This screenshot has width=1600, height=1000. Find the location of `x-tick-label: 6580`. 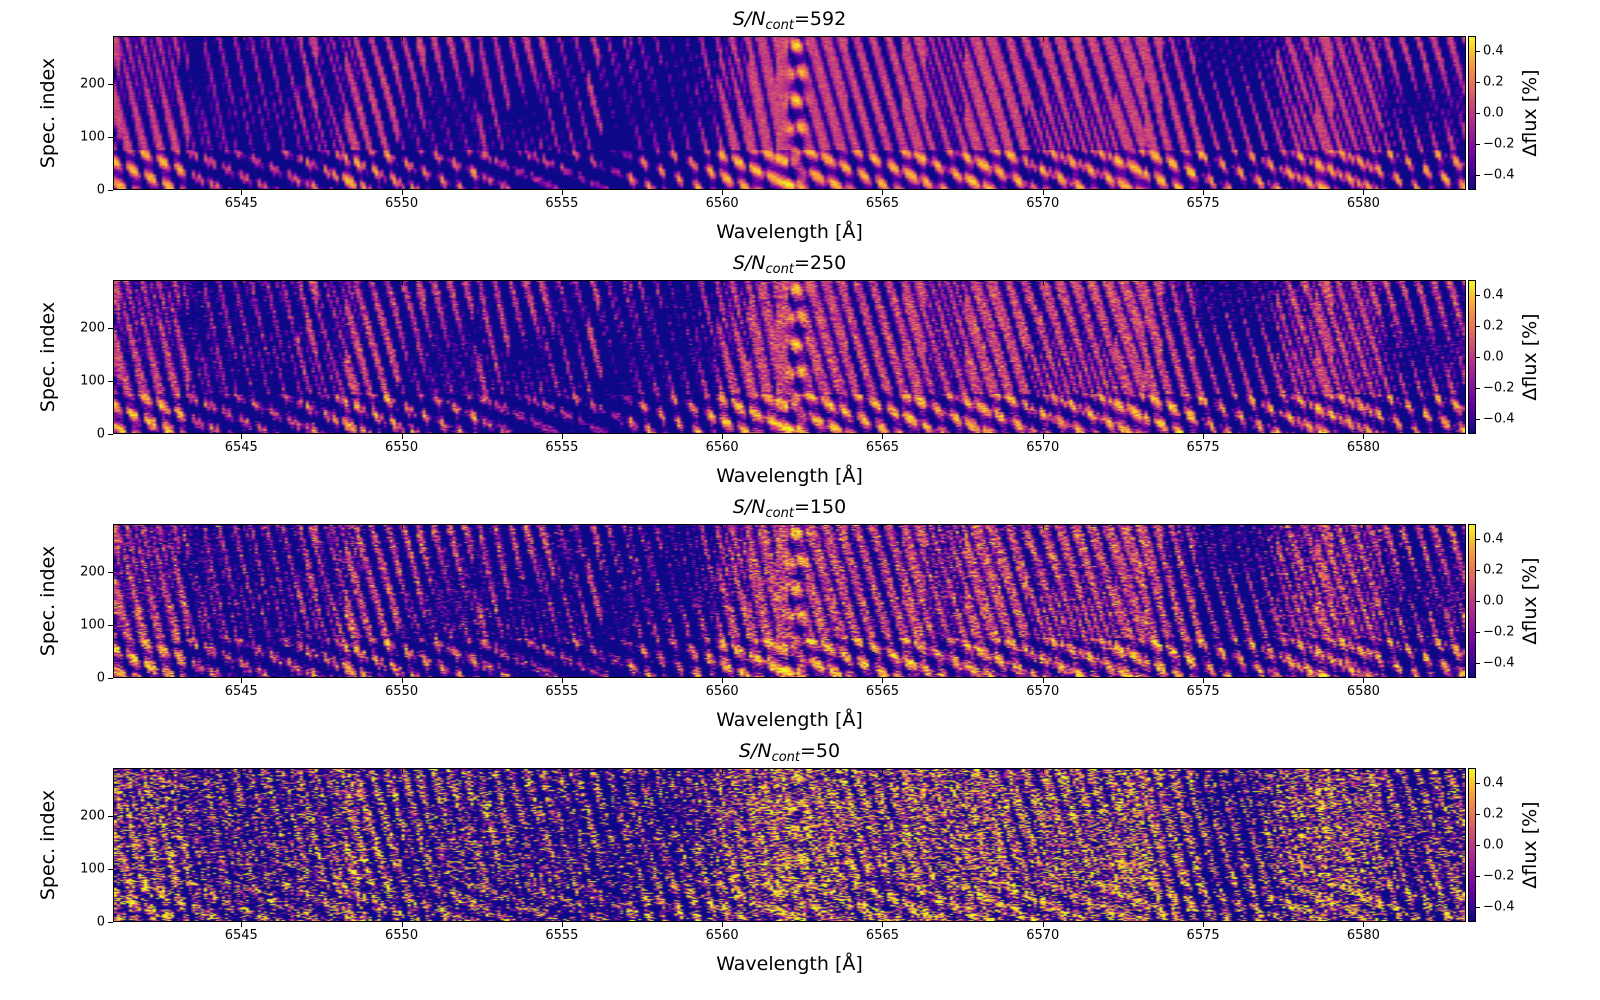

x-tick-label: 6580 is located at coordinates (1363, 203).